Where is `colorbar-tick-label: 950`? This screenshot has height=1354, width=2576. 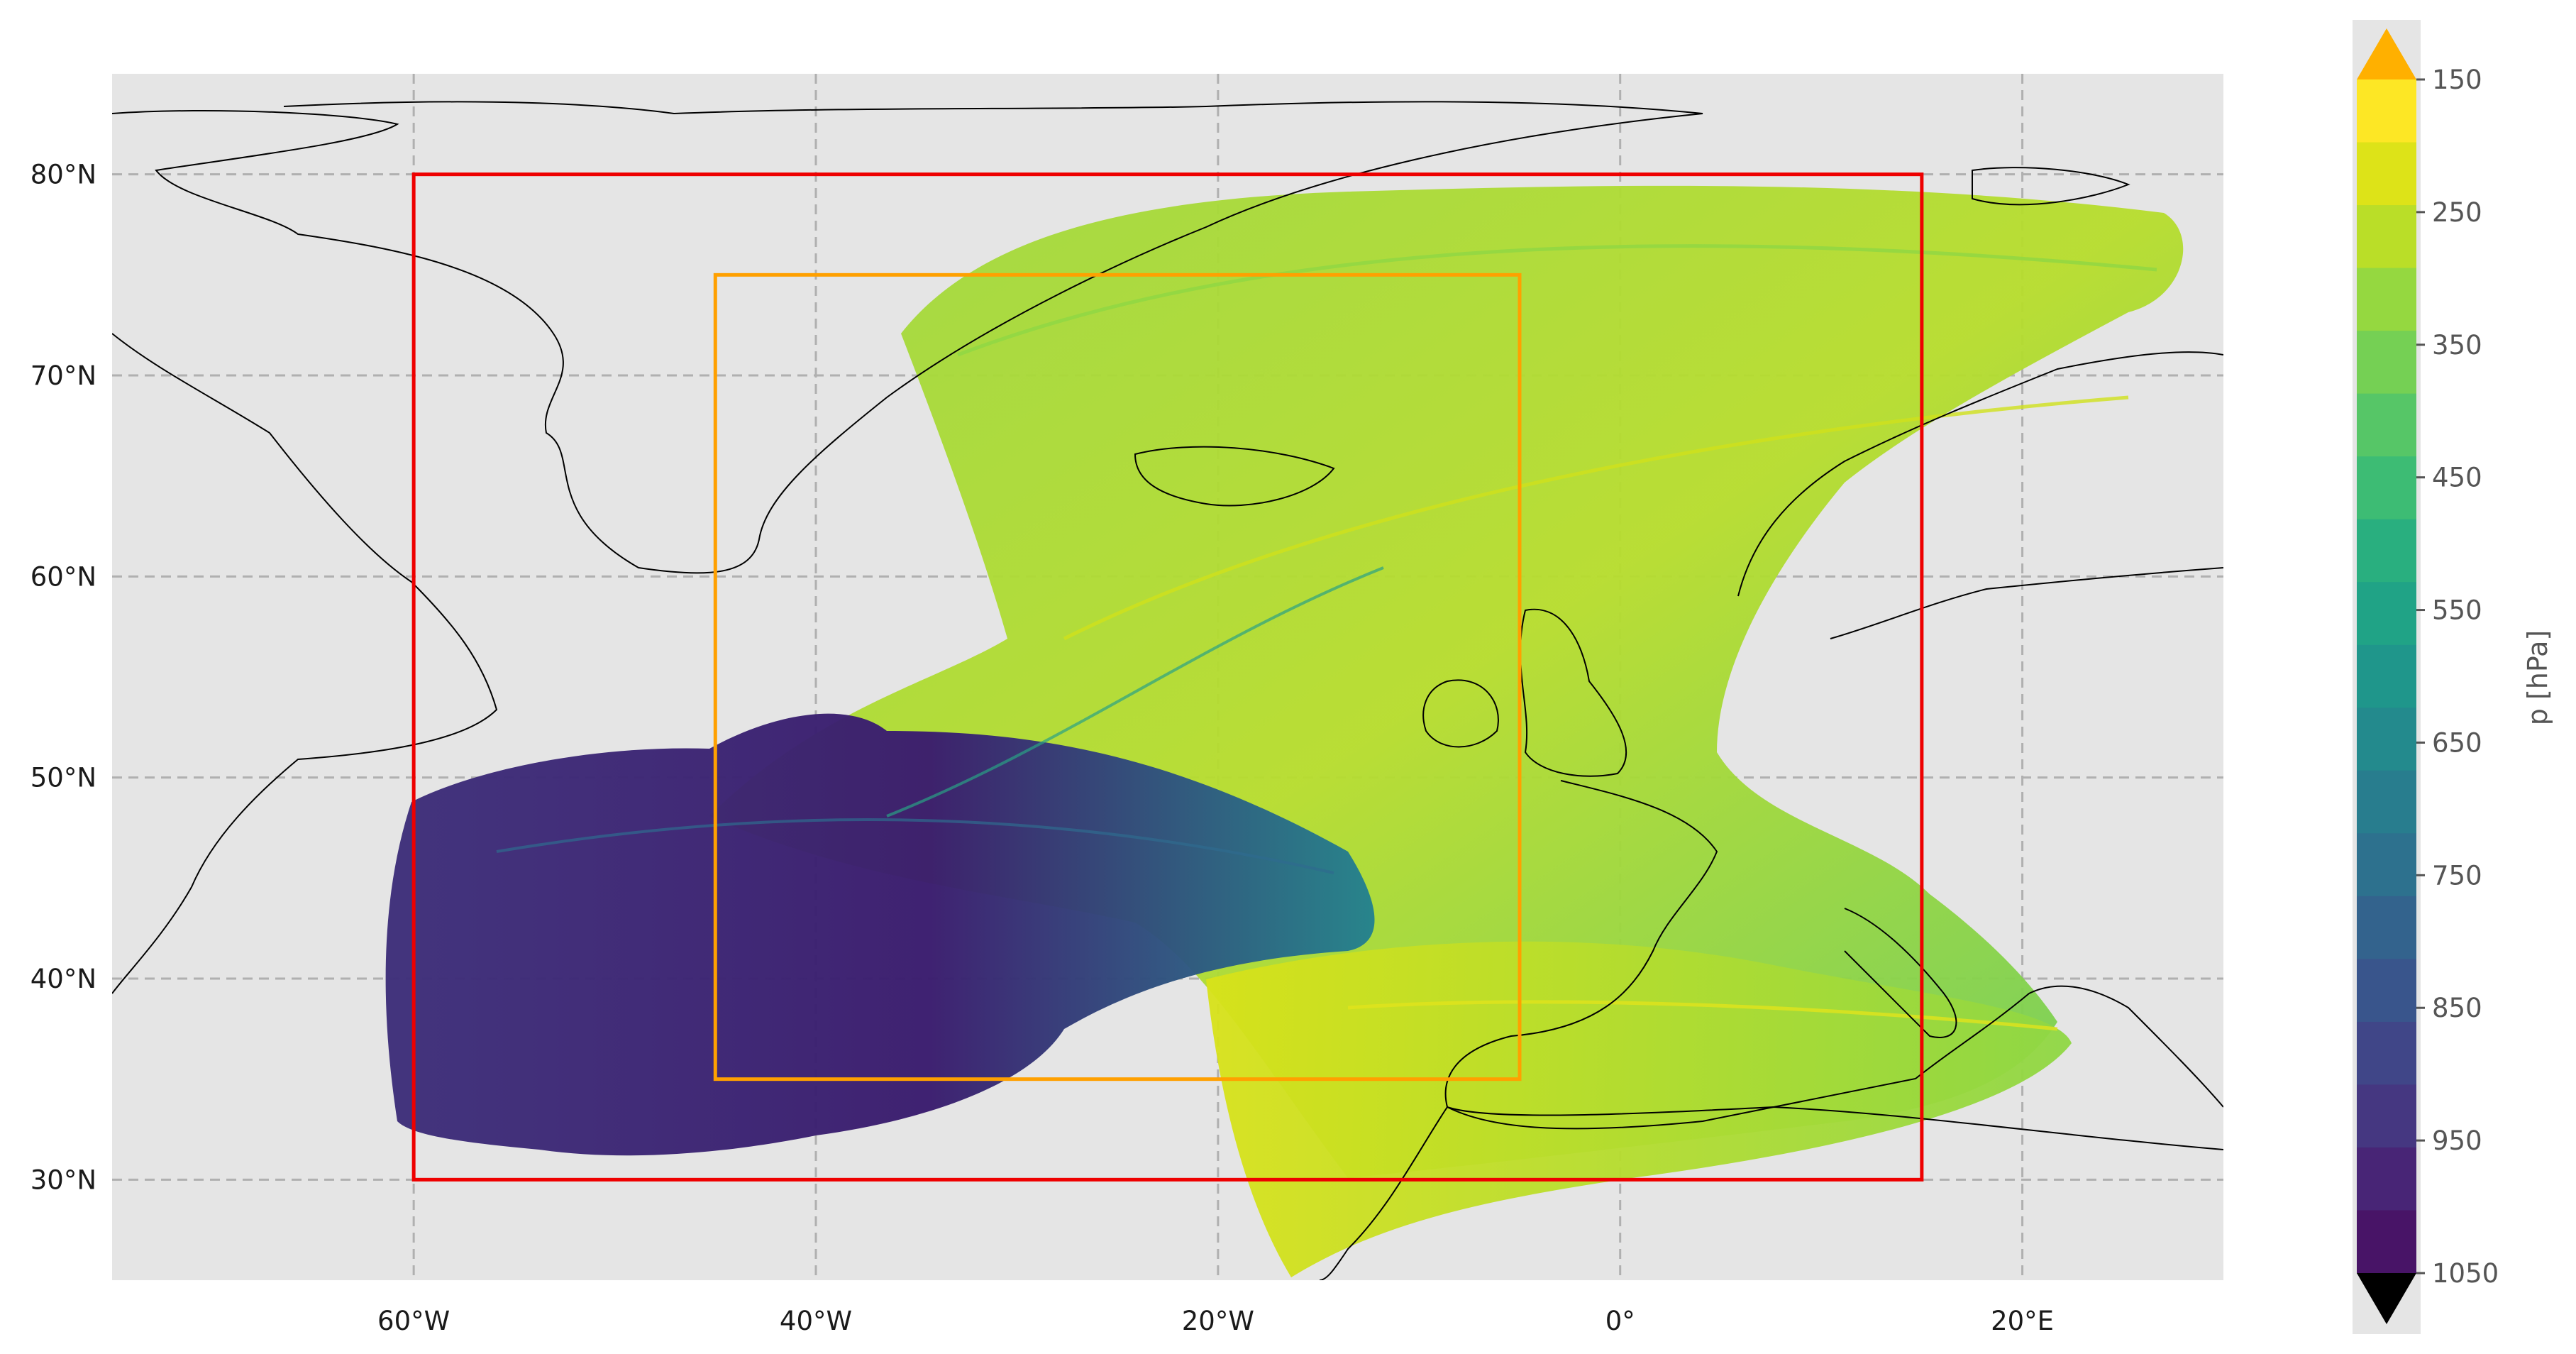 colorbar-tick-label: 950 is located at coordinates (2457, 1140).